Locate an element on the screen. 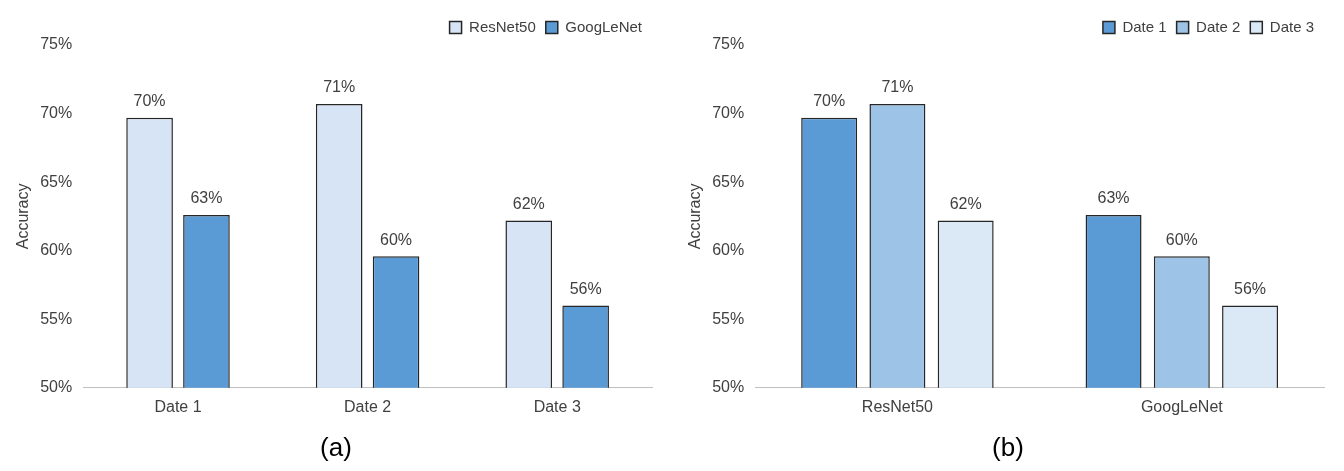  x-tick-label: Date 2 is located at coordinates (368, 406).